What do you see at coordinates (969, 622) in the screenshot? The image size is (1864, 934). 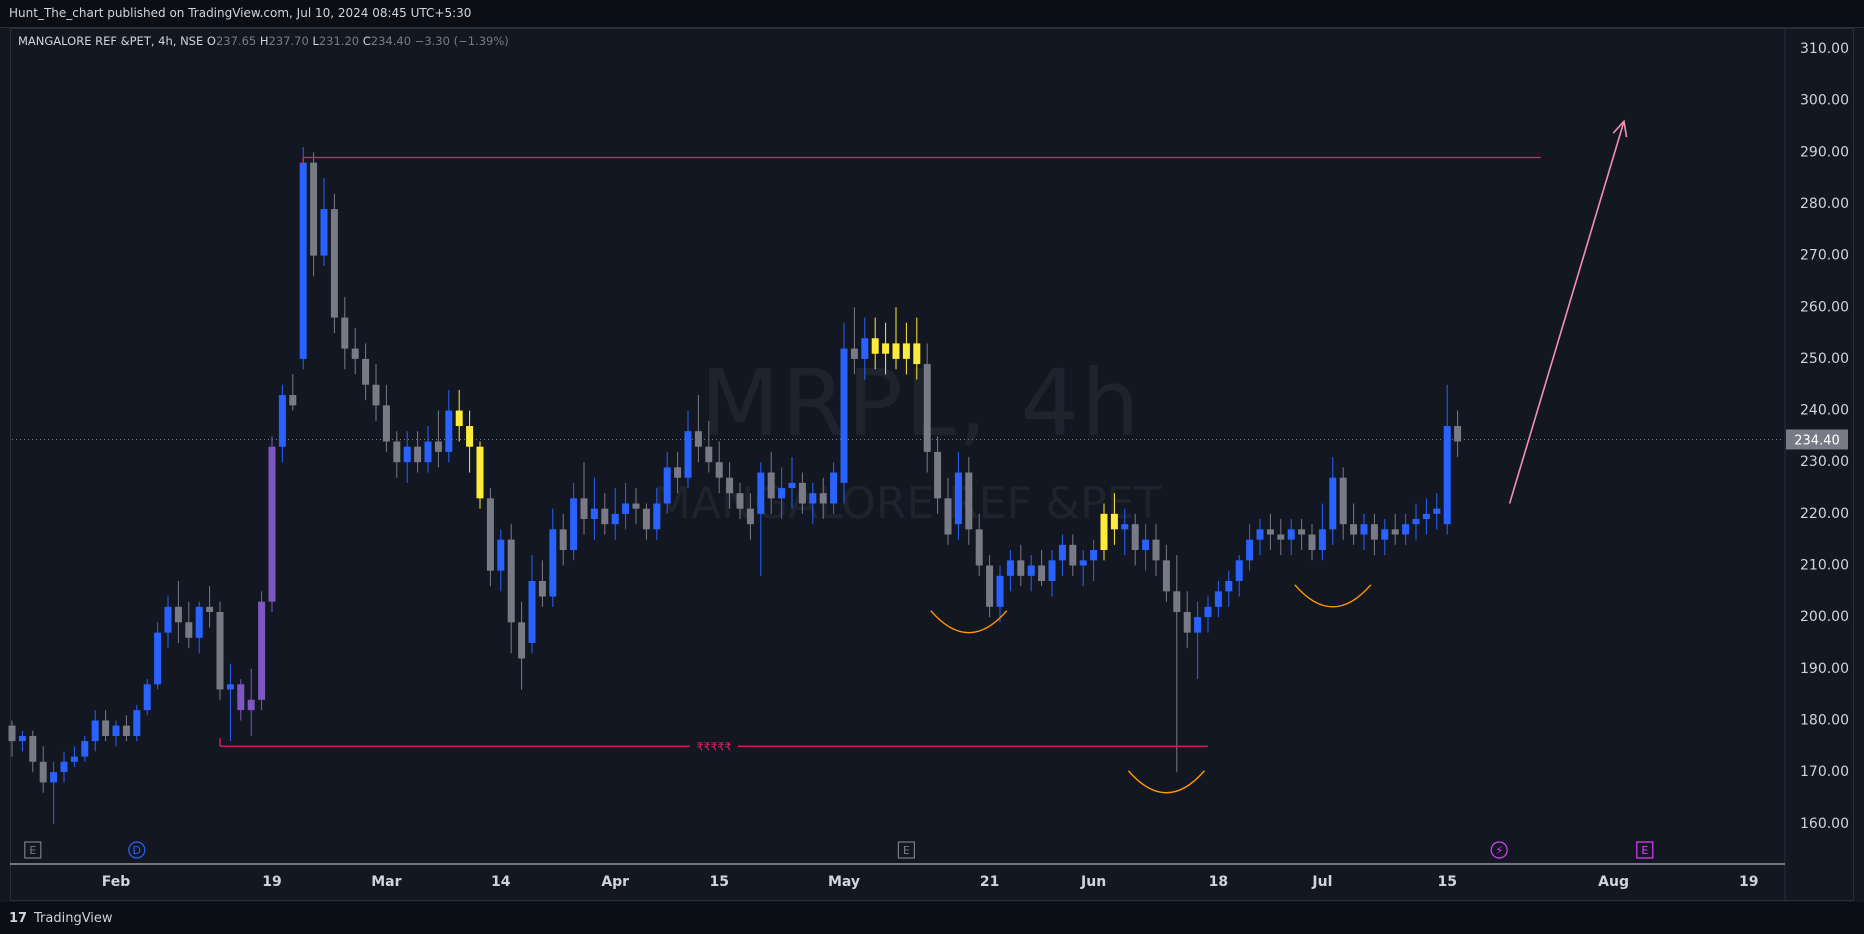 I see `pattern-arc` at bounding box center [969, 622].